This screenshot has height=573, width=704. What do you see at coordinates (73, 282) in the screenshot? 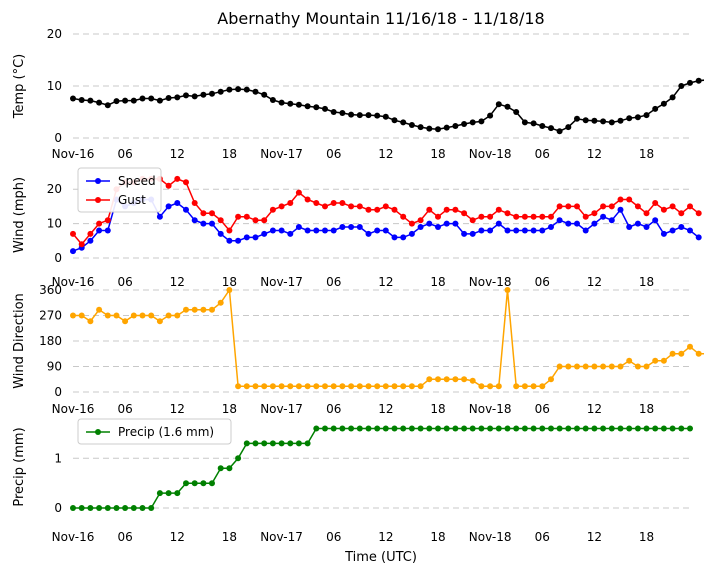
I see `x-tick-label: Nov-16` at bounding box center [73, 282].